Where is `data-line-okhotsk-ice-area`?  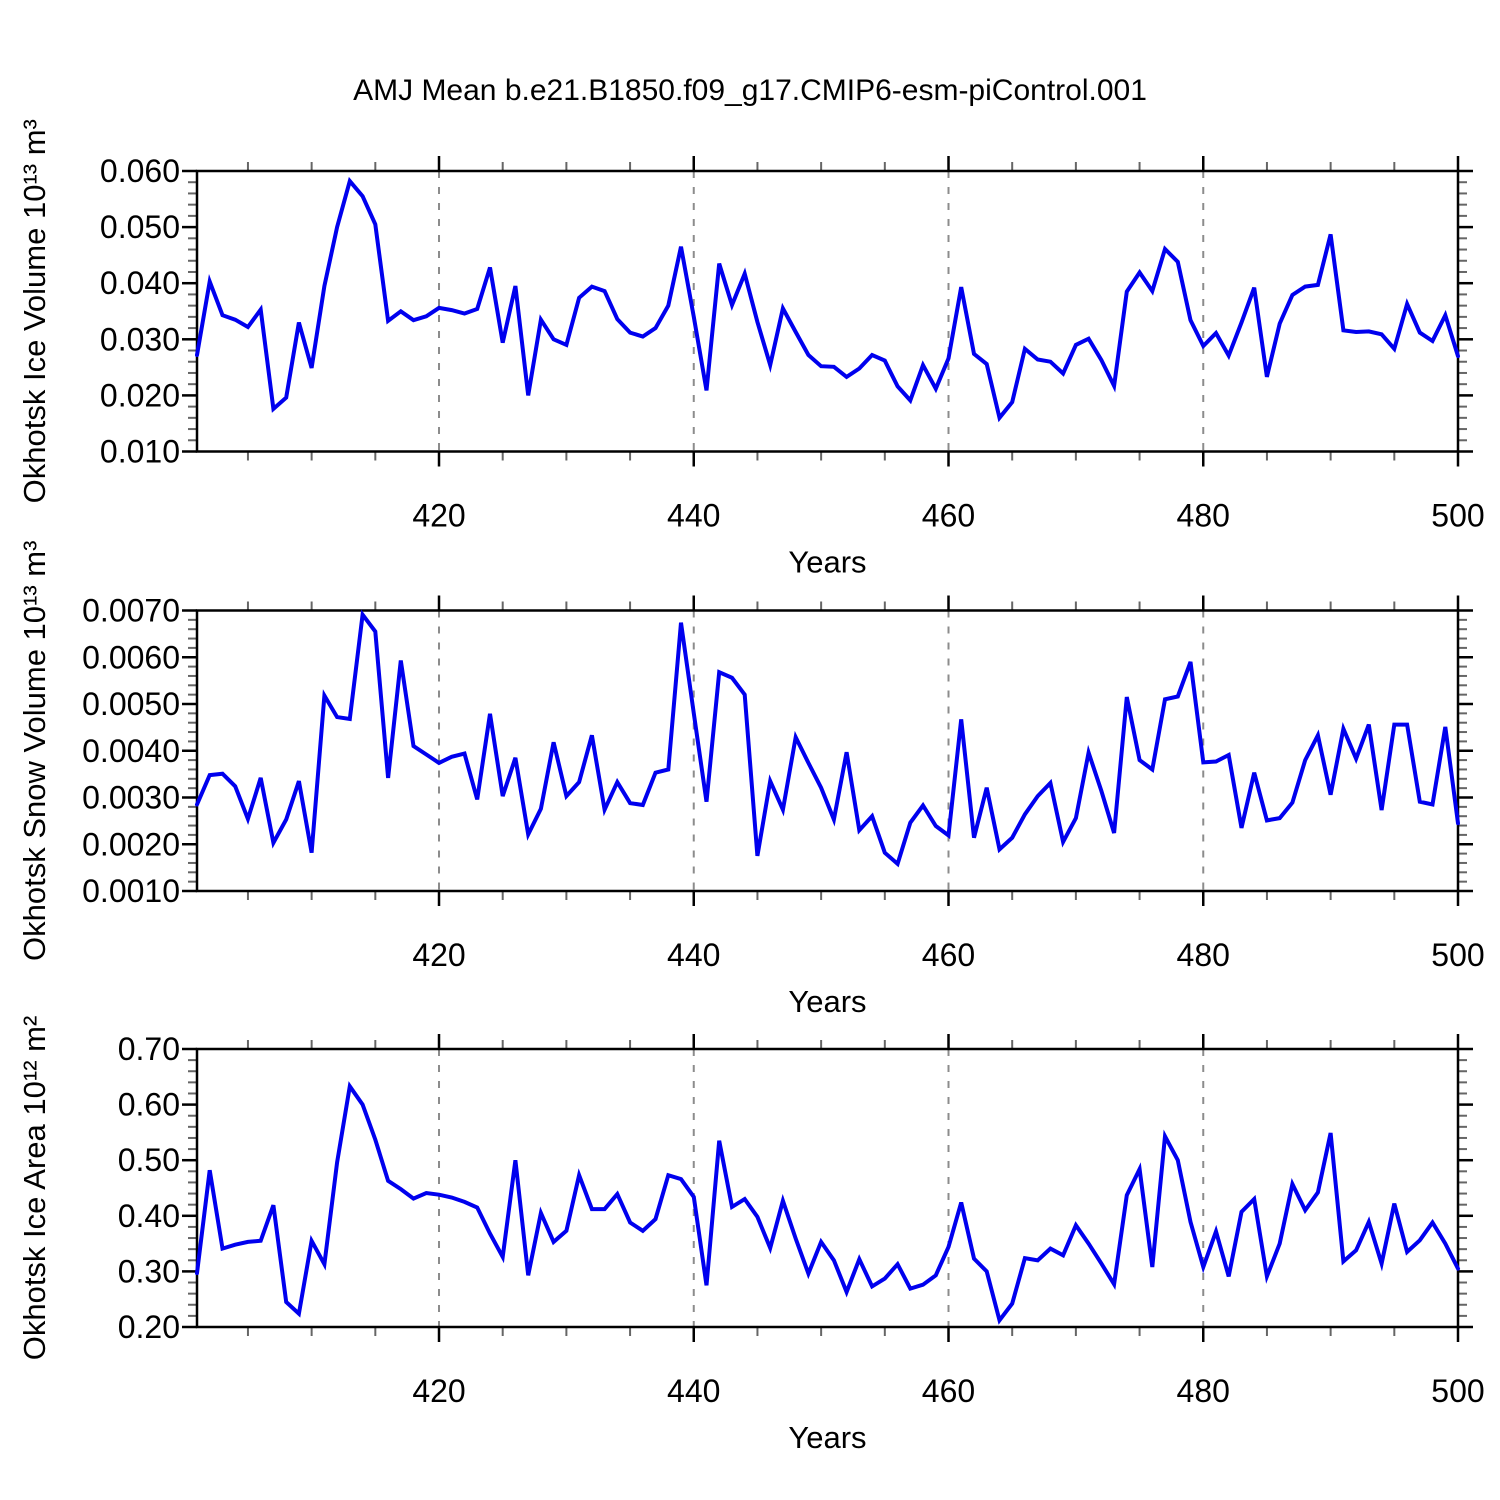
data-line-okhotsk-ice-area is located at coordinates (827, 1203).